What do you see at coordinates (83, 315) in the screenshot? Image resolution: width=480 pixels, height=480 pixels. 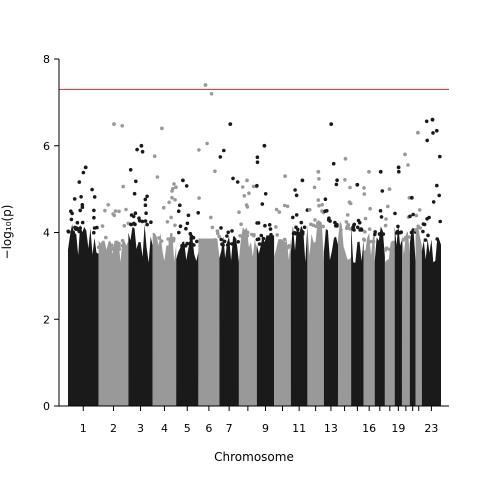 I see `chromosome-1-points` at bounding box center [83, 315].